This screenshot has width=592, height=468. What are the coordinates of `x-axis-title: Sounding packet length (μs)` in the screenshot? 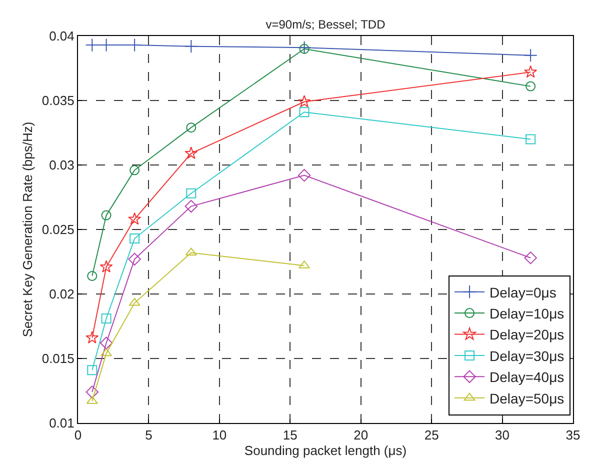 It's located at (325, 450).